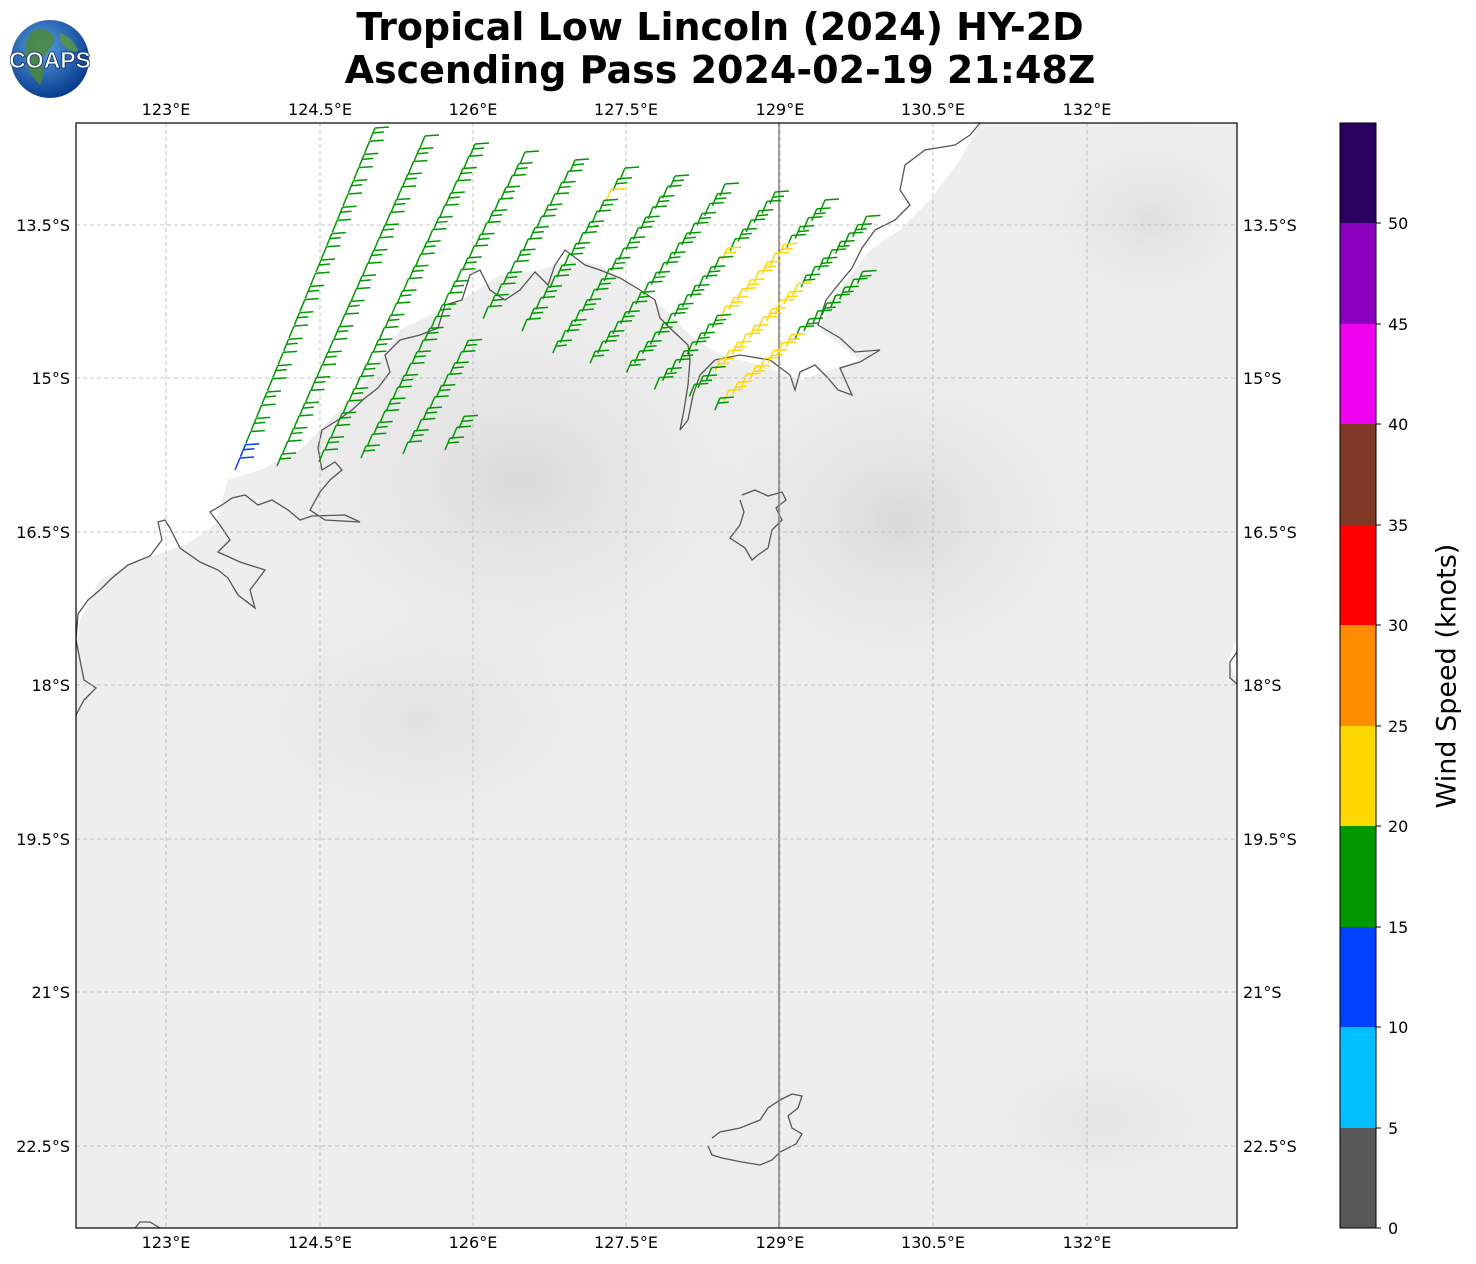 The width and height of the screenshot is (1476, 1264). I want to click on colorbar-tick: 45, so click(1398, 324).